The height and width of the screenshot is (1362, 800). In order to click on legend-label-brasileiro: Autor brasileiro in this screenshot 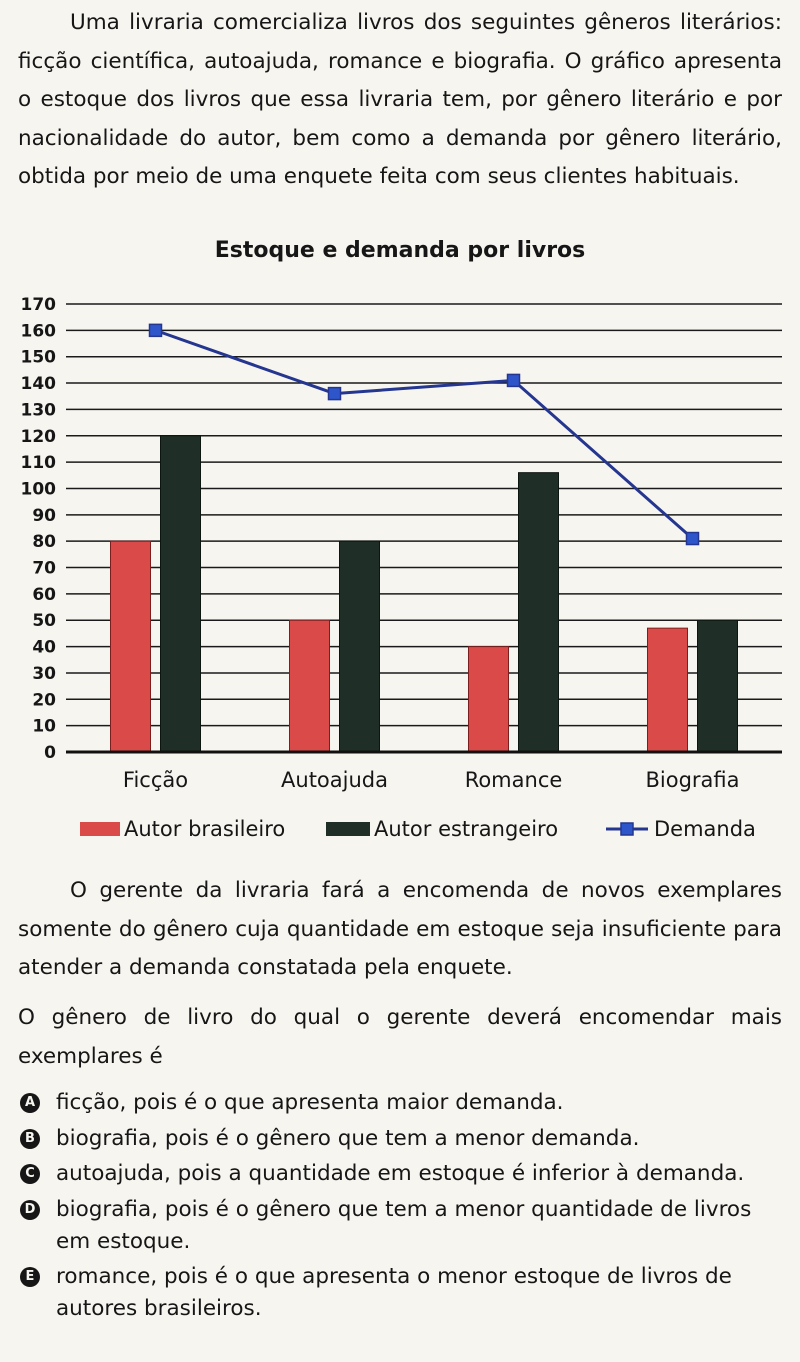, I will do `click(204, 829)`.